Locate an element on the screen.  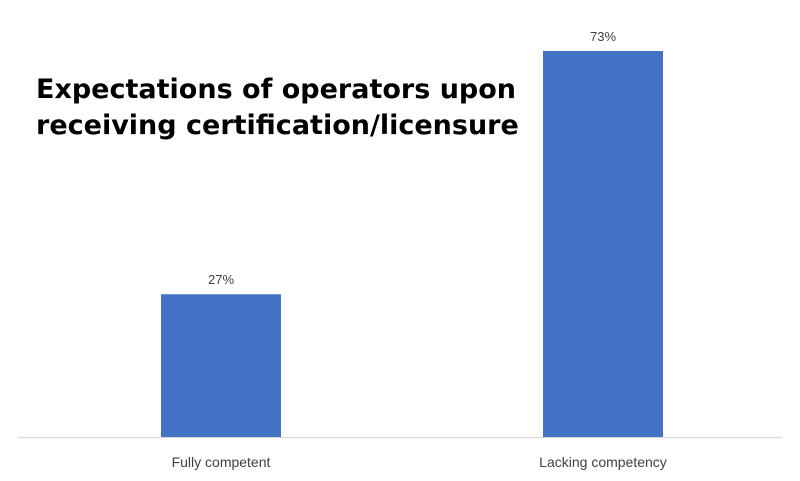
data-label-1: 27% is located at coordinates (221, 279).